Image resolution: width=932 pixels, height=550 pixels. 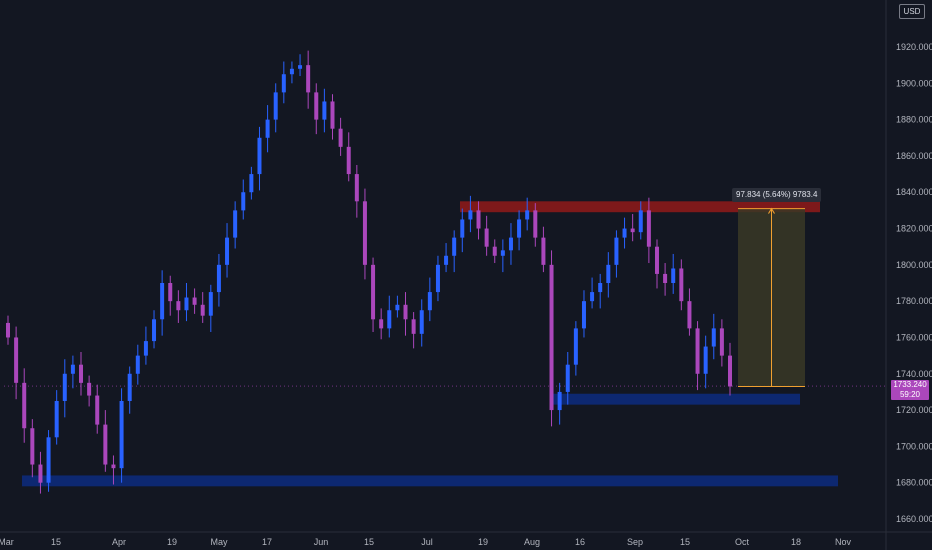 I want to click on time-tick-label: Jul, so click(x=427, y=542).